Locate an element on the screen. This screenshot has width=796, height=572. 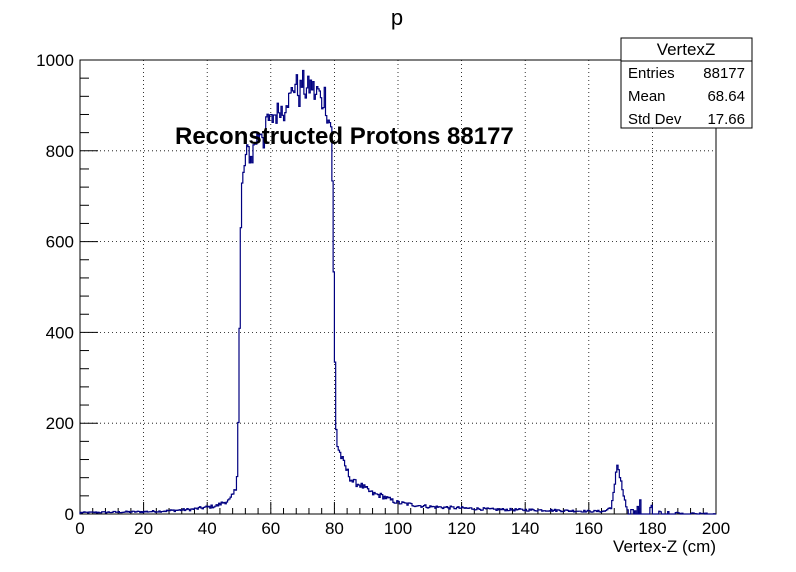
x-axis-label: Vertex-Z (cm) is located at coordinates (664, 546).